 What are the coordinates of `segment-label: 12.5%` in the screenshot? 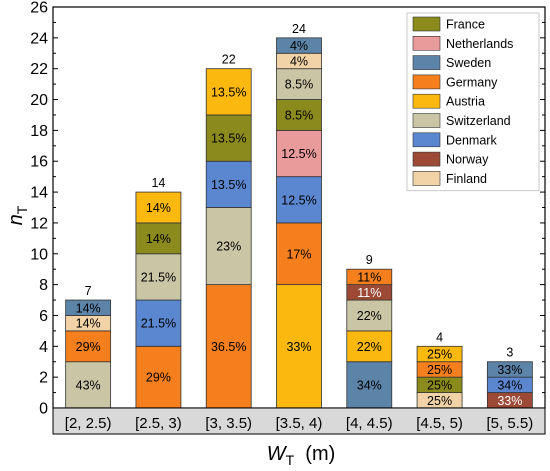 It's located at (298, 200).